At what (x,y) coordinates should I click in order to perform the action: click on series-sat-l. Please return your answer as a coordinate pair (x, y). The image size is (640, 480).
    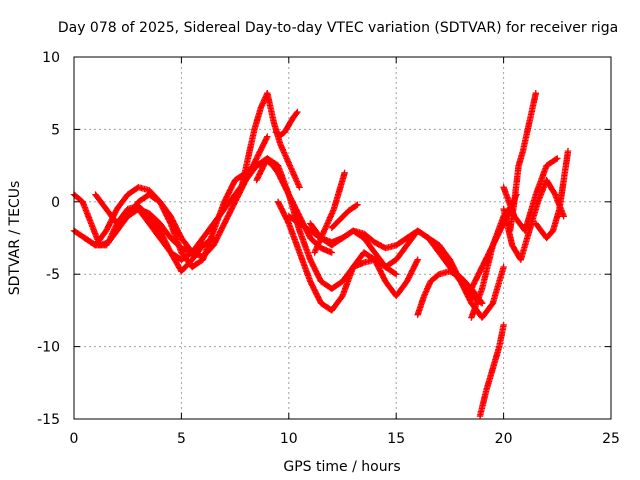
    Looking at the image, I should click on (329, 212).